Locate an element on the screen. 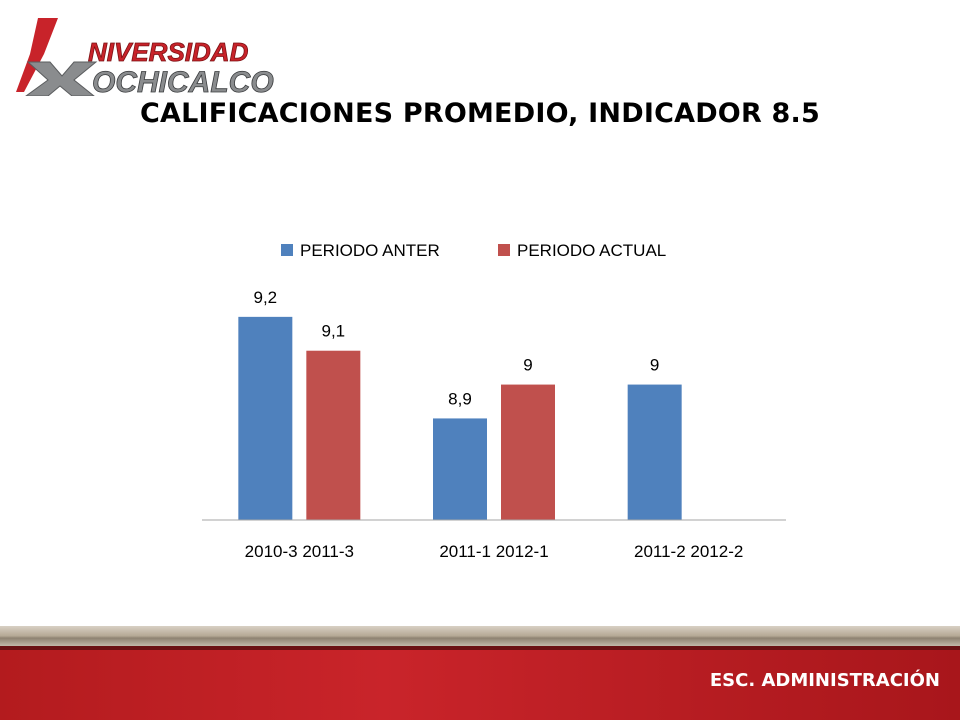 The width and height of the screenshot is (960, 720). data-label-1-3: 9 is located at coordinates (654, 365).